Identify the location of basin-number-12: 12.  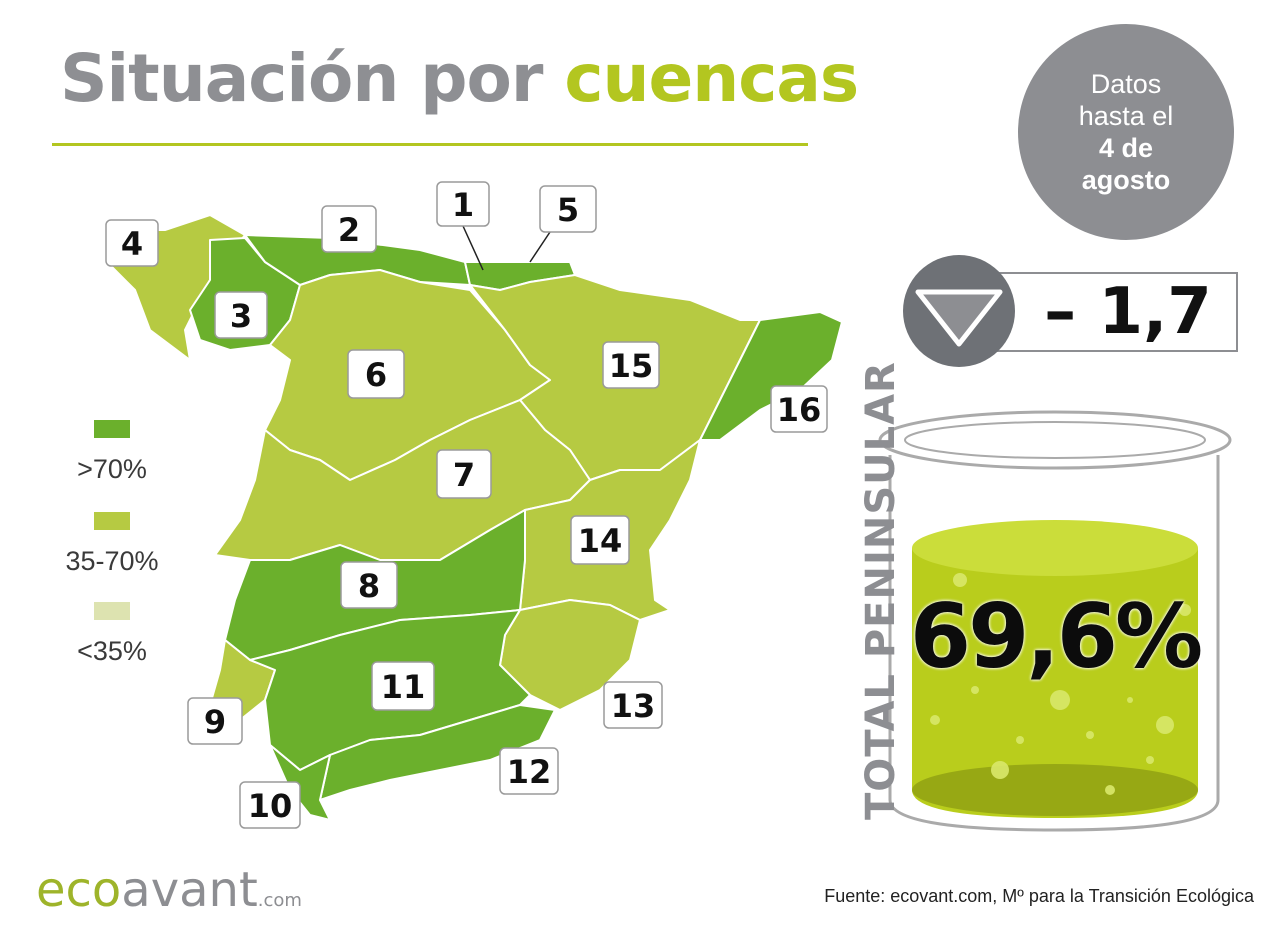
(529, 772).